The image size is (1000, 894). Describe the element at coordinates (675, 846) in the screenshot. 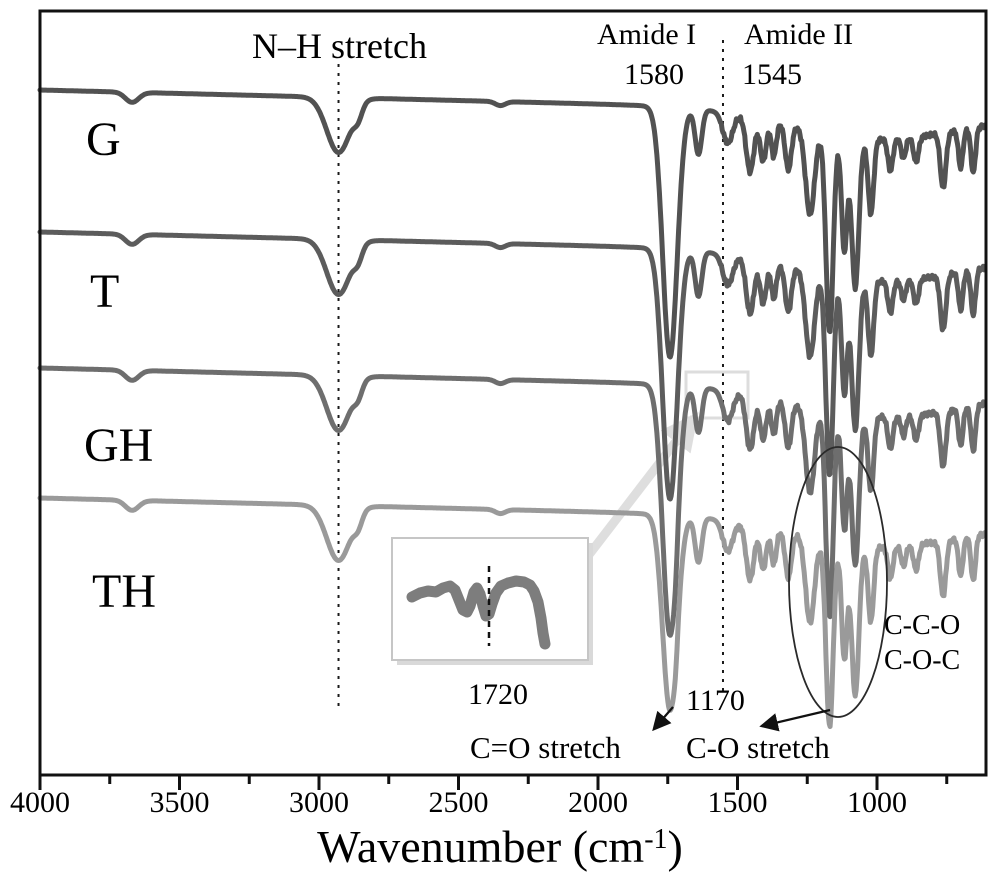

I see `x-axis-title-close: )` at that location.